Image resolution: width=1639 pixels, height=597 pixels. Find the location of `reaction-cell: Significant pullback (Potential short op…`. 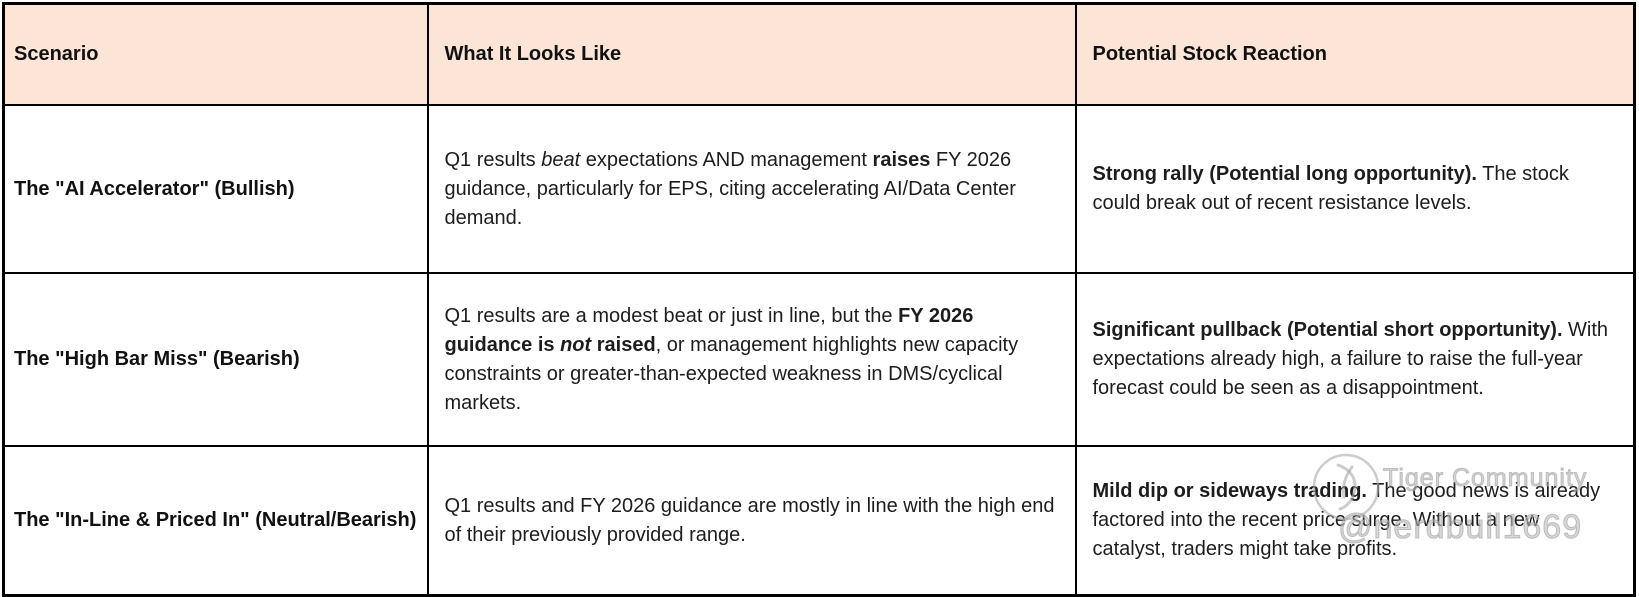

reaction-cell: Significant pullback (Potential short op… is located at coordinates (1355, 359).